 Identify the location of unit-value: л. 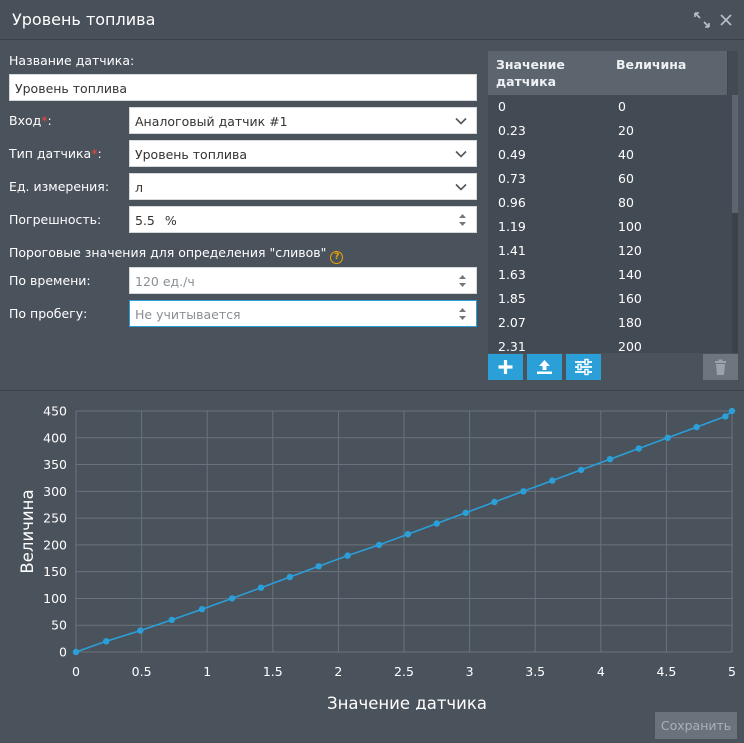
(139, 187).